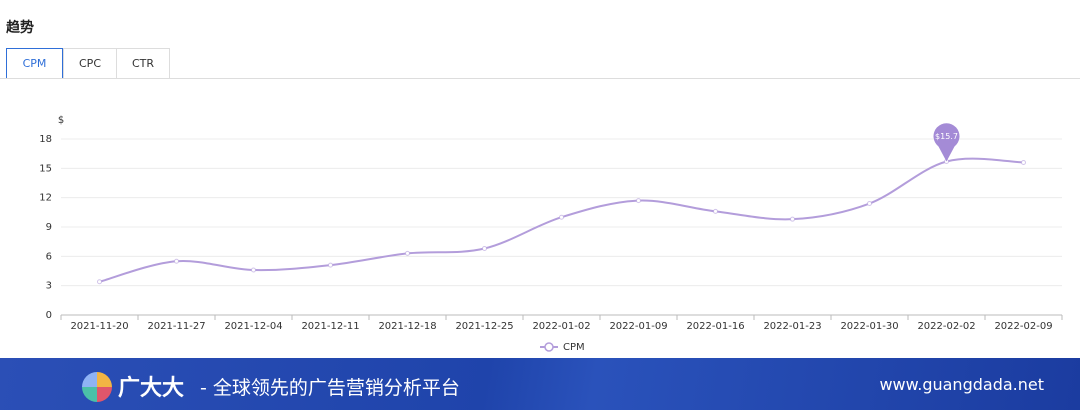 The width and height of the screenshot is (1080, 410). What do you see at coordinates (61, 120) in the screenshot?
I see `y-axis-label: $` at bounding box center [61, 120].